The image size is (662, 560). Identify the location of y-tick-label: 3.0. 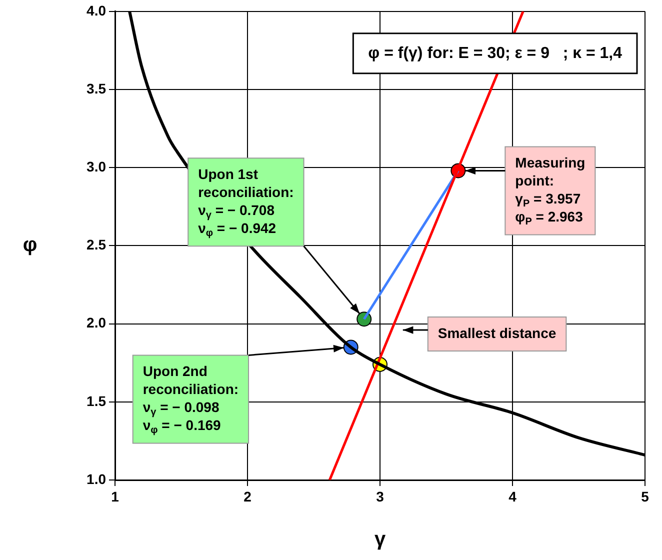
(96, 166).